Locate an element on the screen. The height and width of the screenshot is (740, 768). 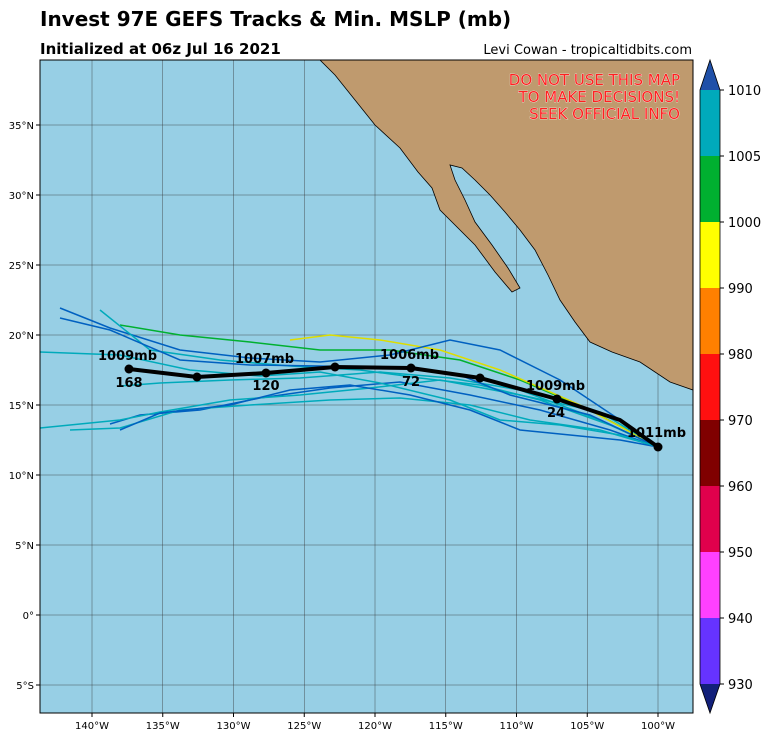
lon-label: 105°W is located at coordinates (587, 726).